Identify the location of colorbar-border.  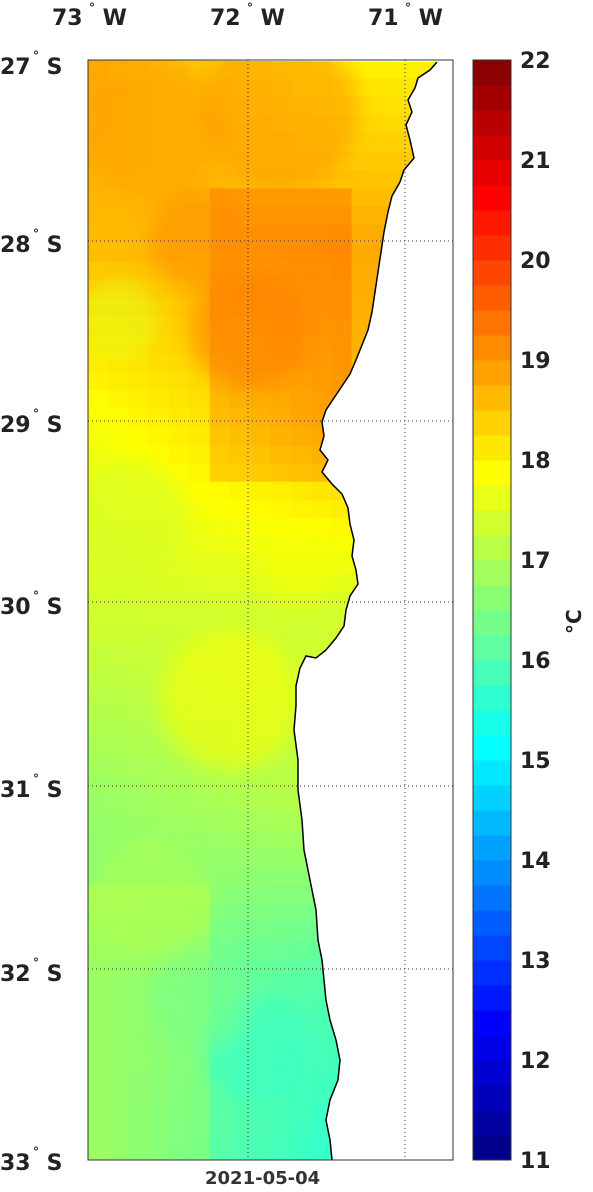
(492, 610).